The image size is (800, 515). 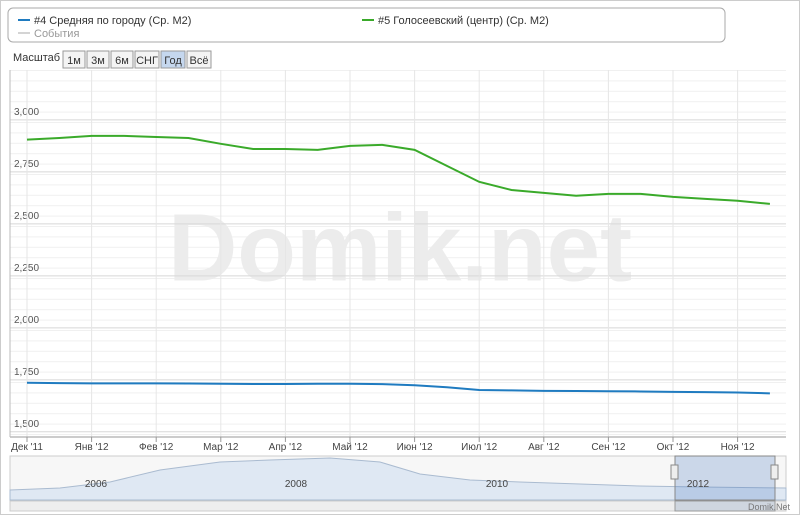 I want to click on range-button-label: Всё, so click(x=199, y=61).